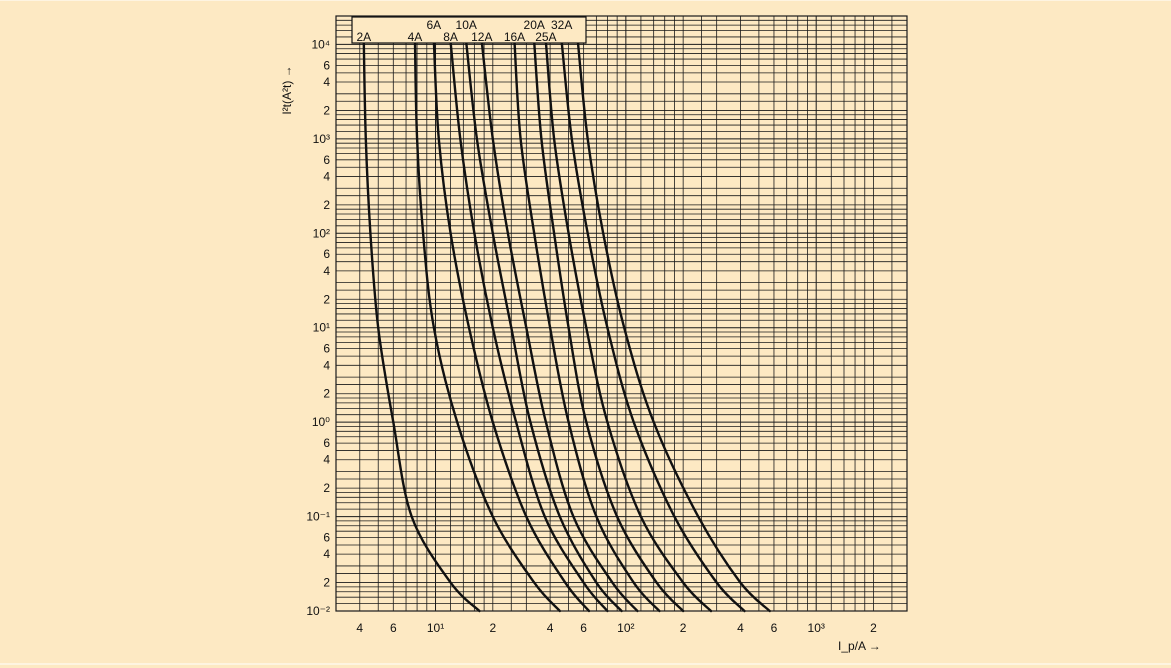  I want to click on curve-label-8a: 8A, so click(450, 37).